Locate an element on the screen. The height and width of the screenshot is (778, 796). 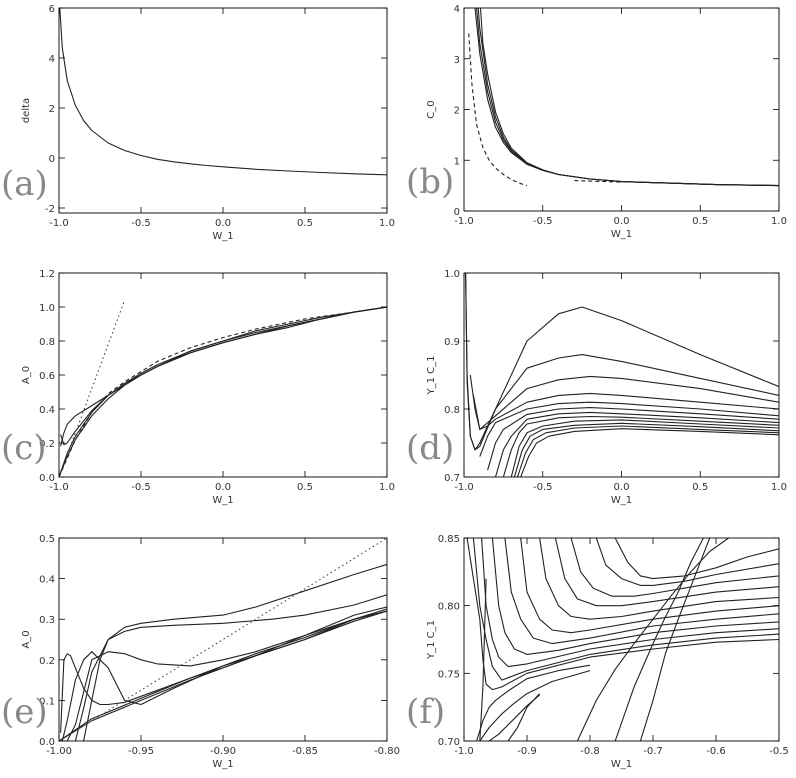
panel-f-xtick-label: -0.9 is located at coordinates (527, 751).